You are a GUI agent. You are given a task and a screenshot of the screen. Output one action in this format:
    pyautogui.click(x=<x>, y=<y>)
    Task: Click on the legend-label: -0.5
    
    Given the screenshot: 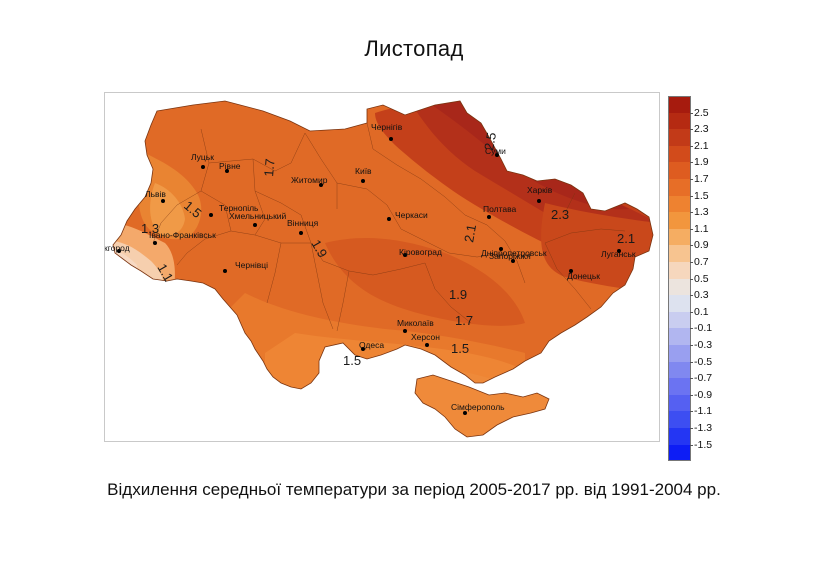 What is the action you would take?
    pyautogui.click(x=703, y=361)
    